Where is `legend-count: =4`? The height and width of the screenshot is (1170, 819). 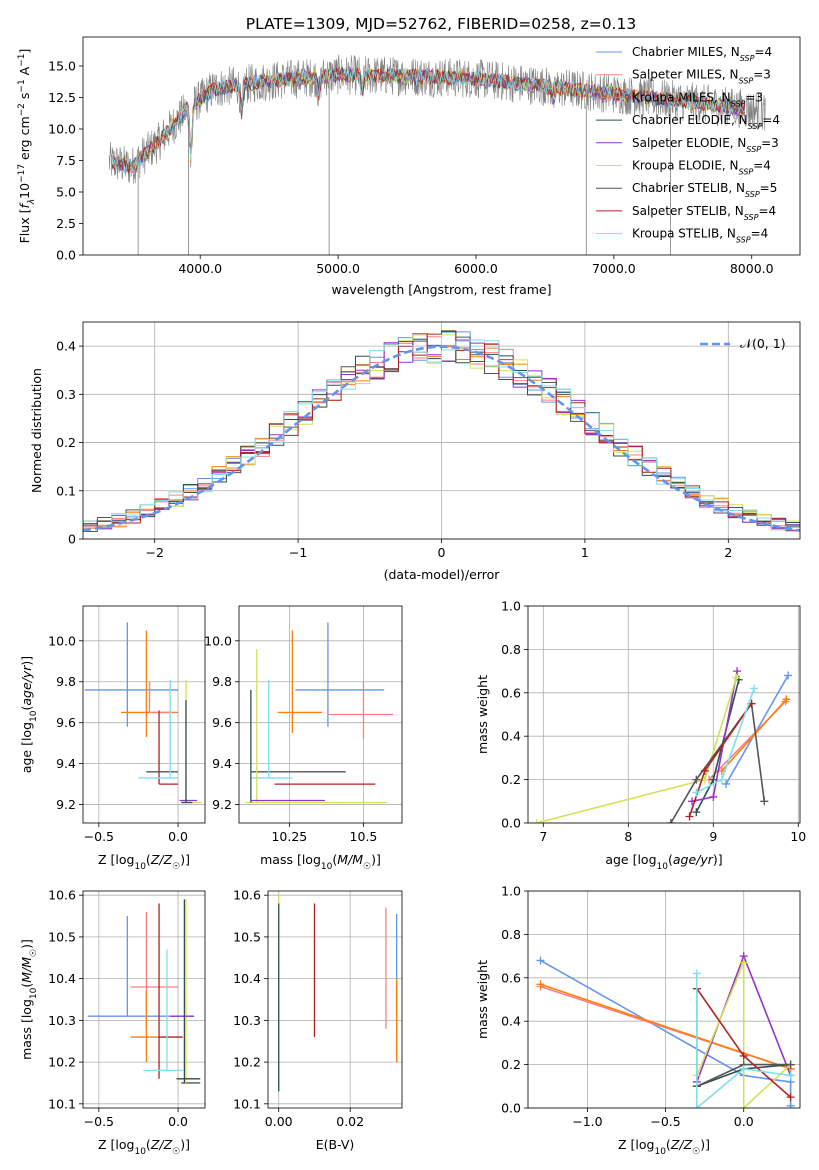 legend-count: =4 is located at coordinates (763, 52).